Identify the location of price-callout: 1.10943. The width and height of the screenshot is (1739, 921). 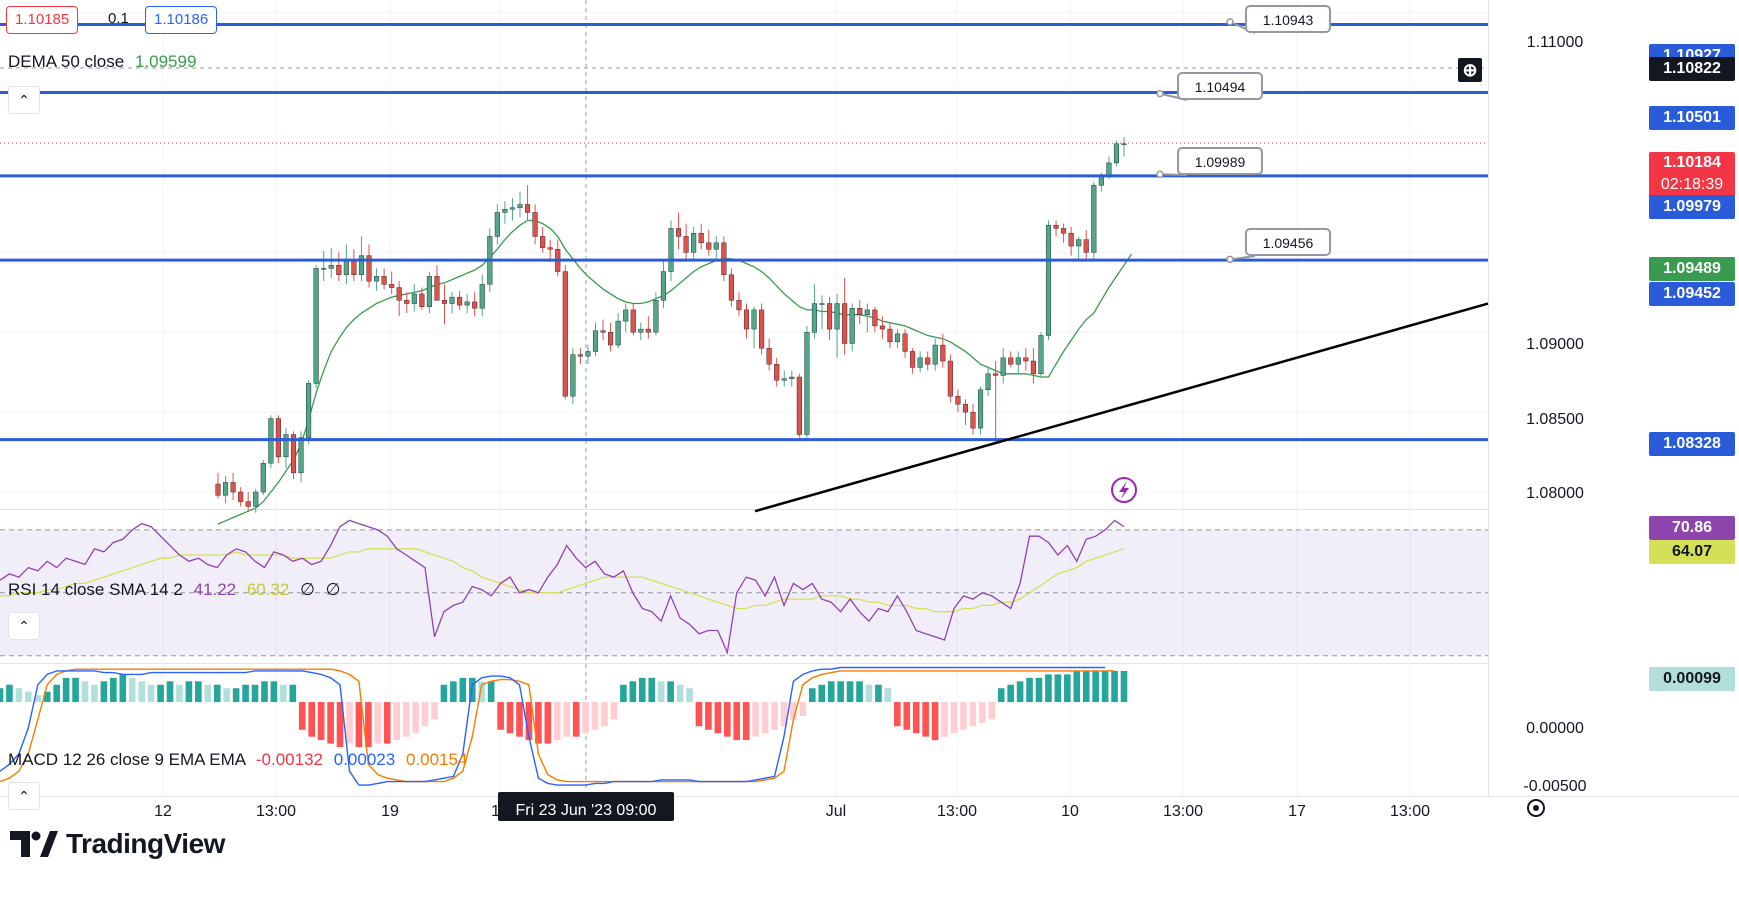
(1288, 19).